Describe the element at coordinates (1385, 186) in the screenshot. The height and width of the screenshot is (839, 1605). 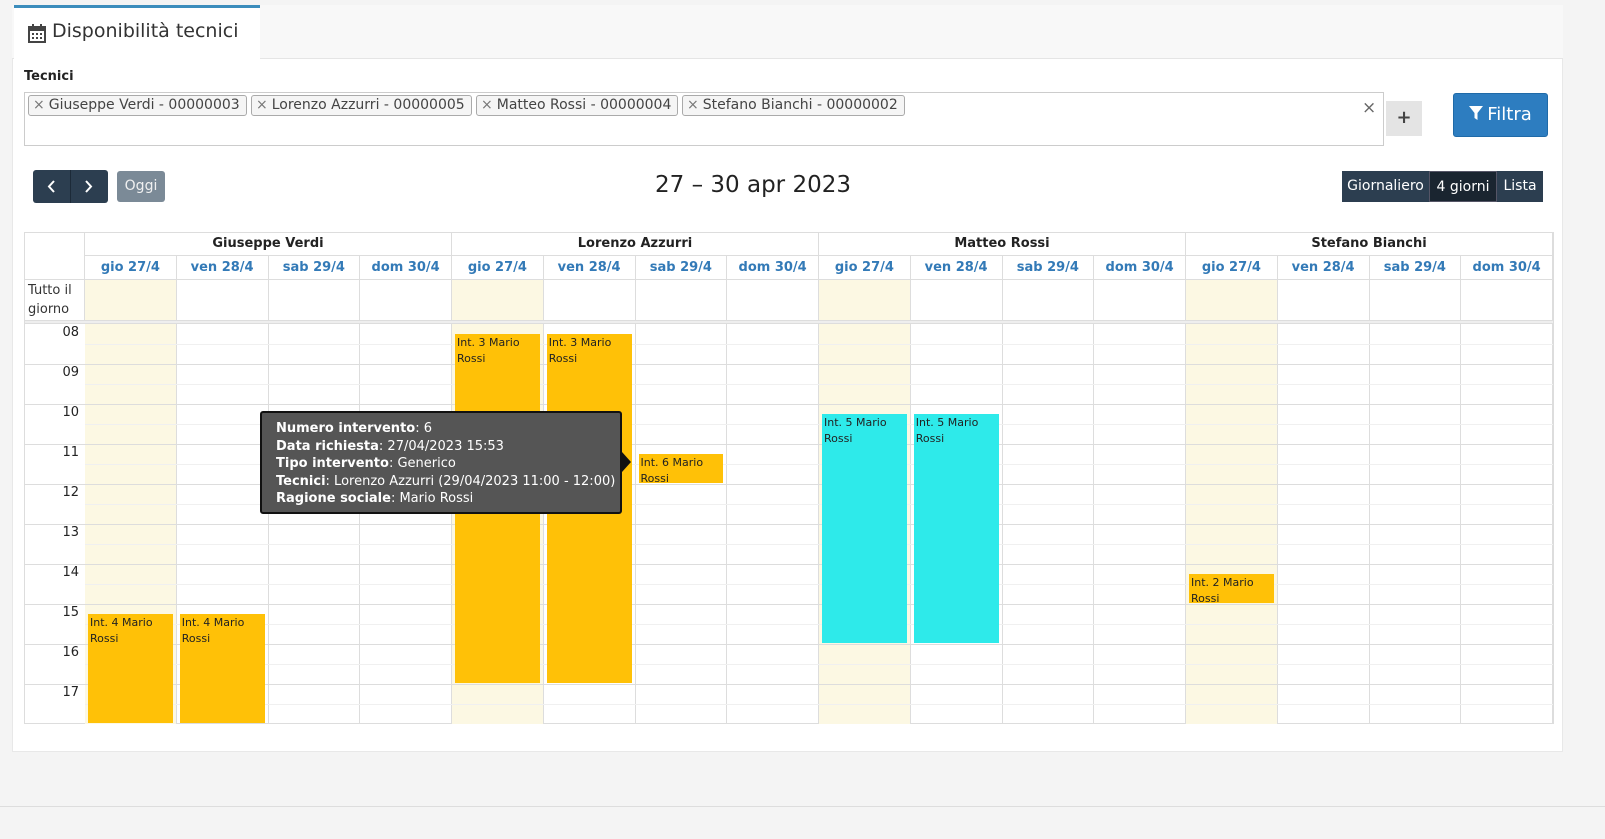
I see `view-button: Giornaliero` at that location.